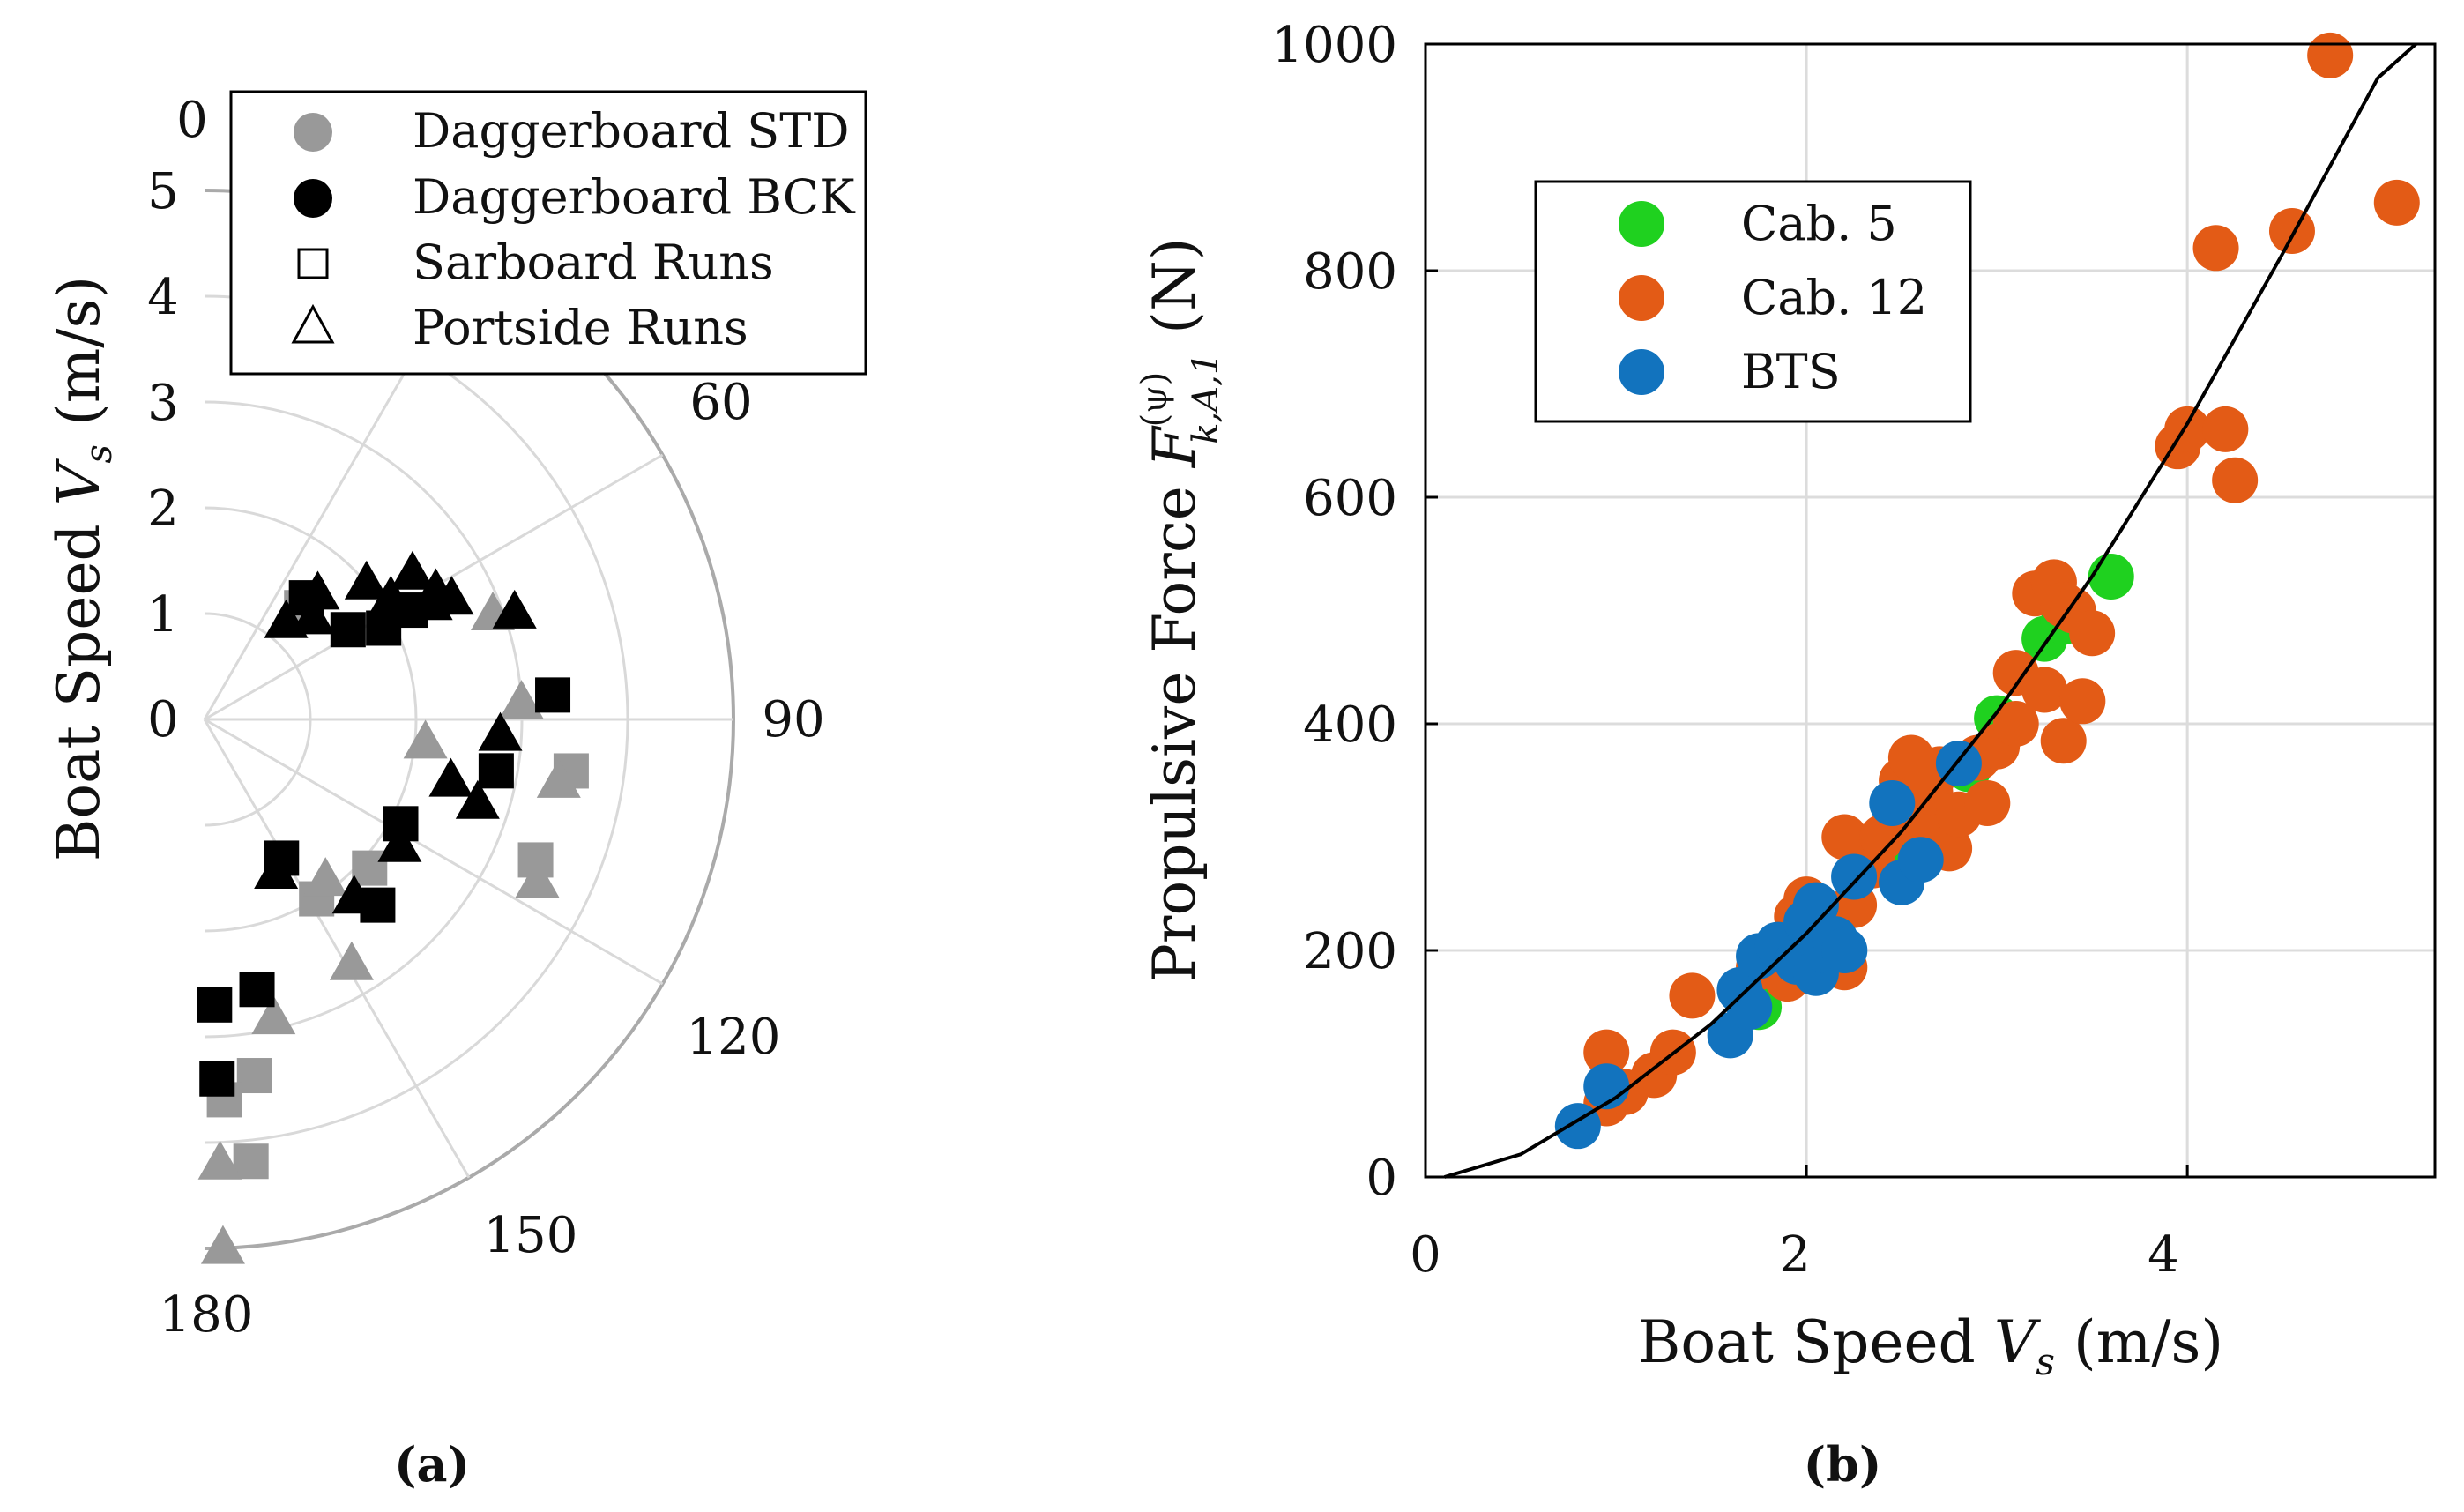 Image resolution: width=2464 pixels, height=1512 pixels. I want to click on radial-tick-4: 4, so click(163, 297).